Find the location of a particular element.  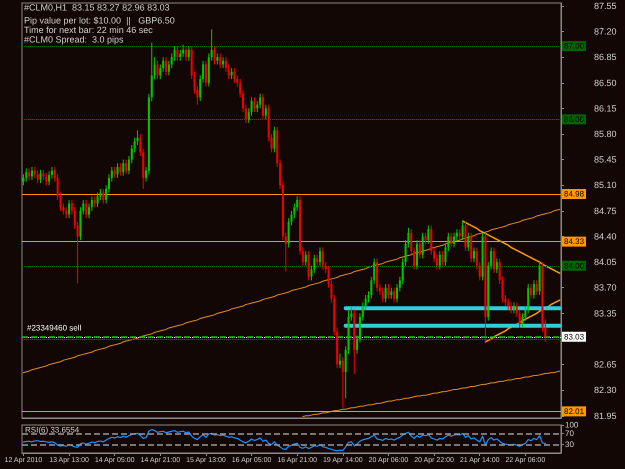

y-tick-label: 87.20 is located at coordinates (605, 31).